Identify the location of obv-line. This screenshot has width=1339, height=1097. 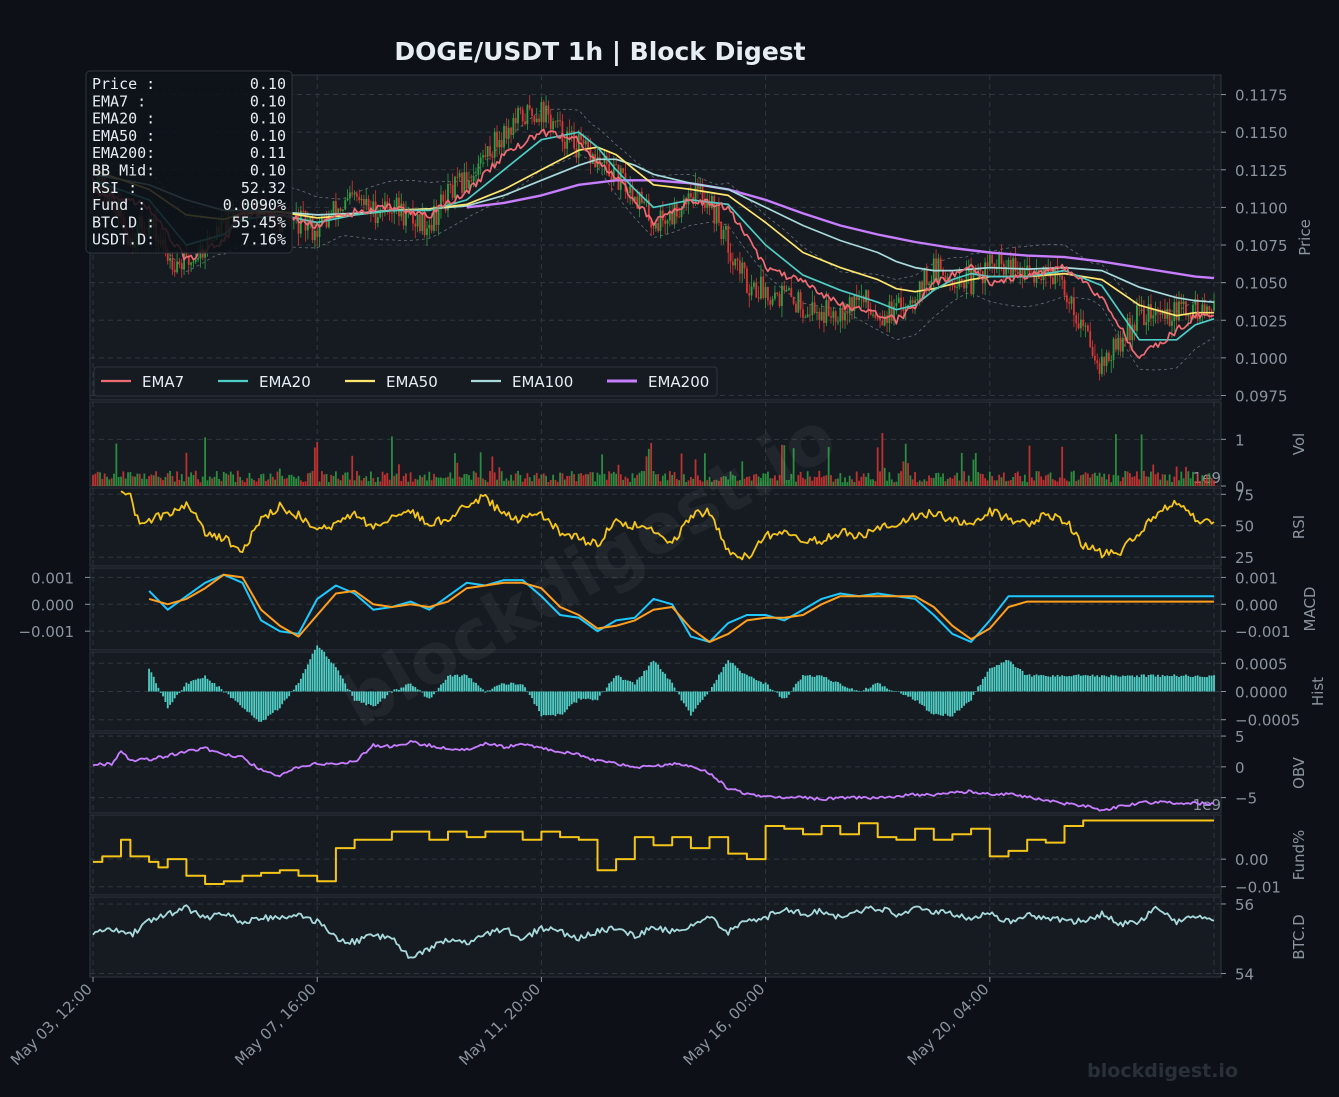
(653, 776).